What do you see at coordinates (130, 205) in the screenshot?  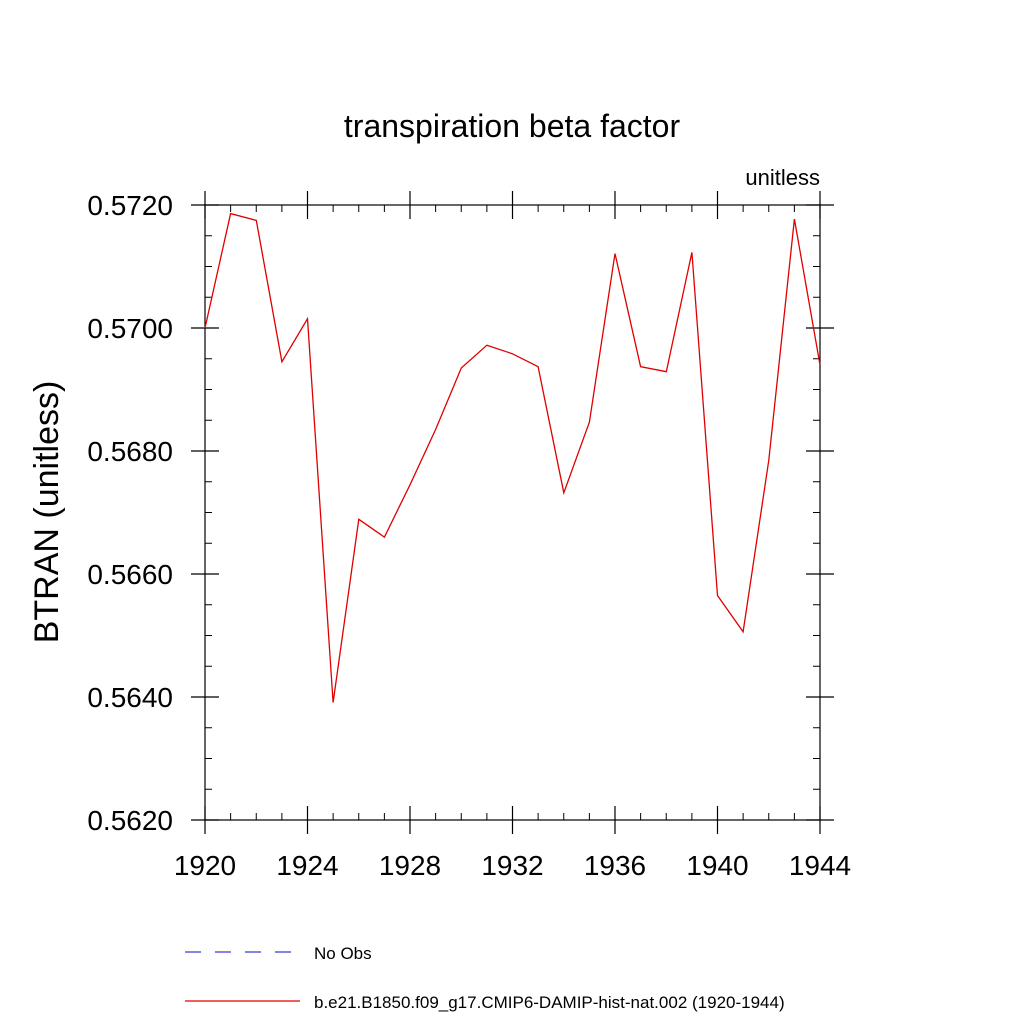 I see `y-tick-label: 0.5720` at bounding box center [130, 205].